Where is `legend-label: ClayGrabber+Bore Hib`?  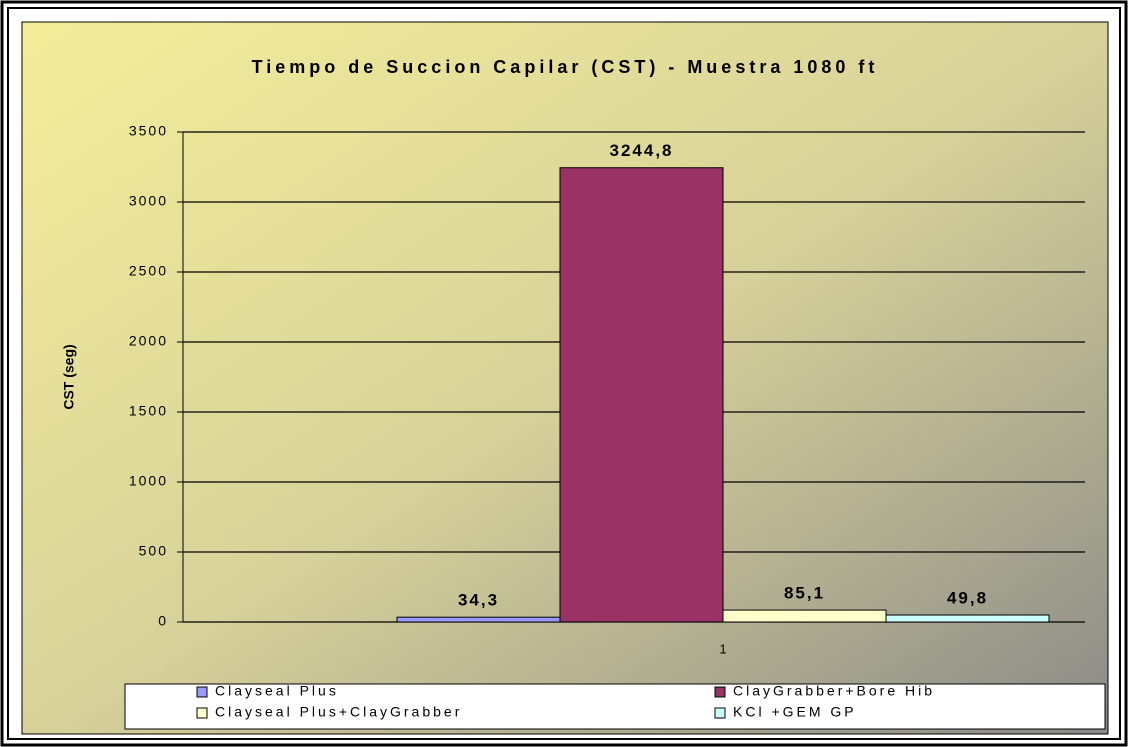
legend-label: ClayGrabber+Bore Hib is located at coordinates (834, 691).